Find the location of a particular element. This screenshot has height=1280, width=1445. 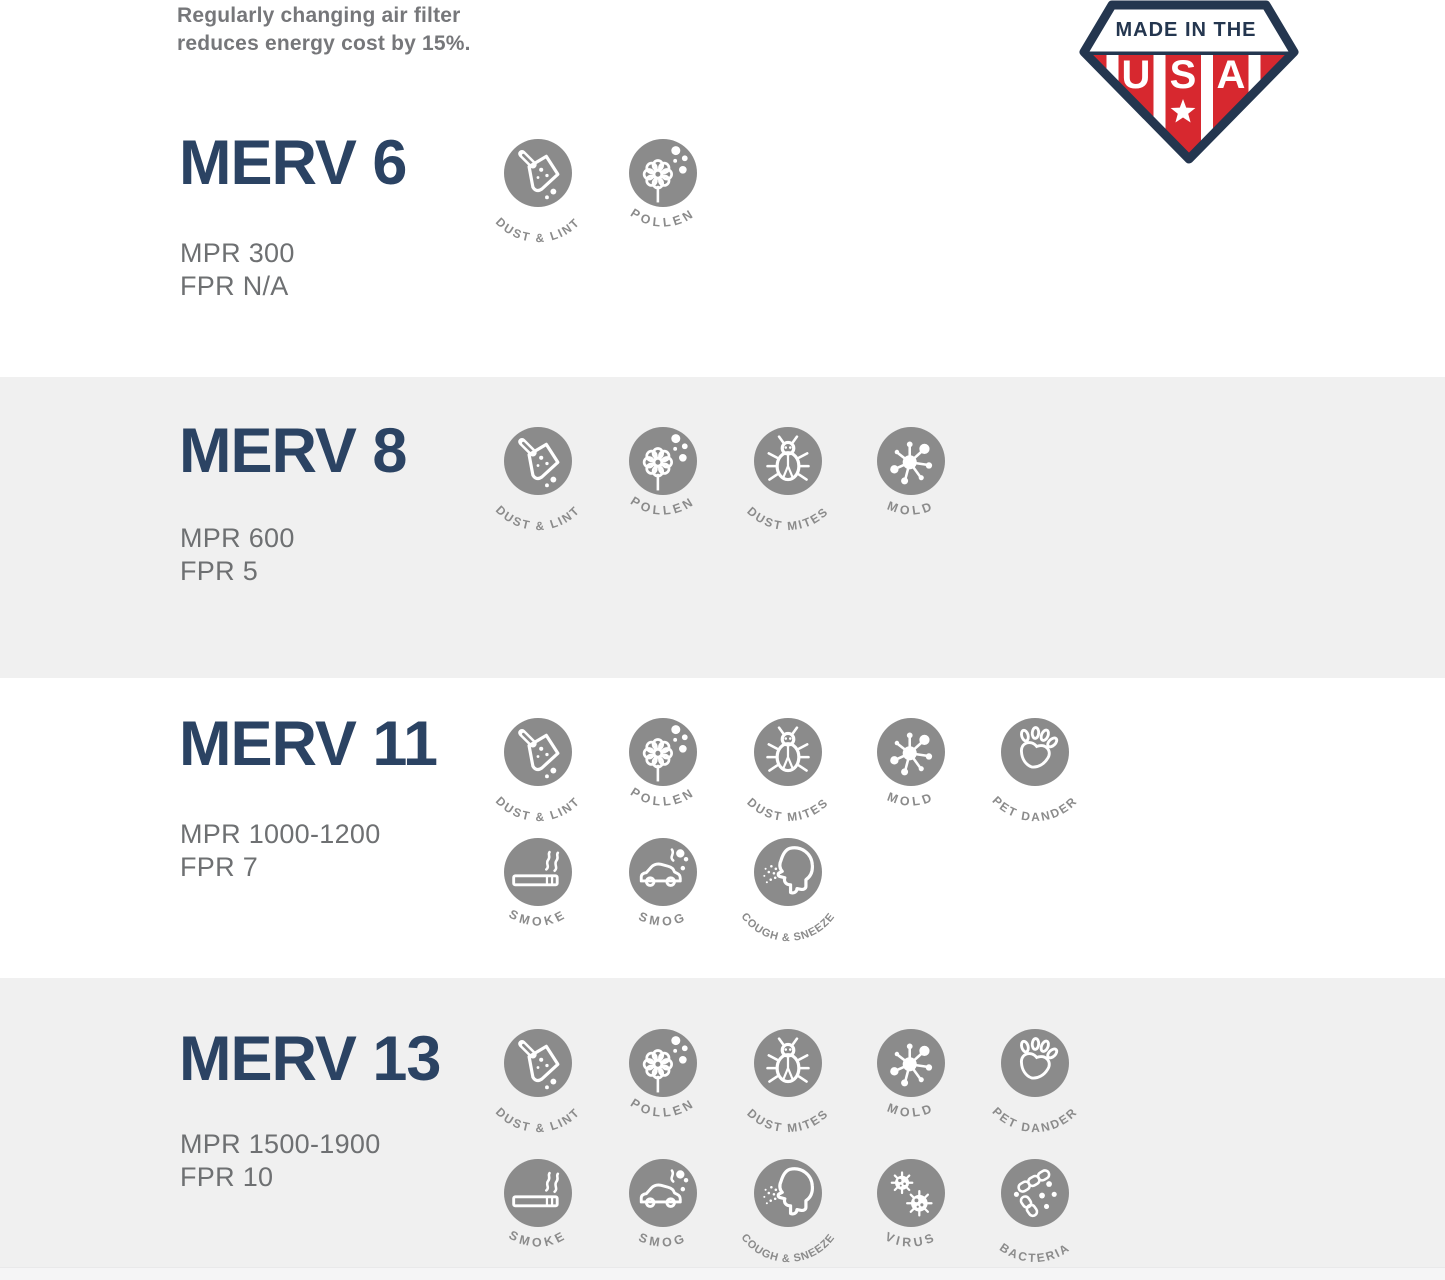

badge-letter-a: A is located at coordinates (1231, 75).